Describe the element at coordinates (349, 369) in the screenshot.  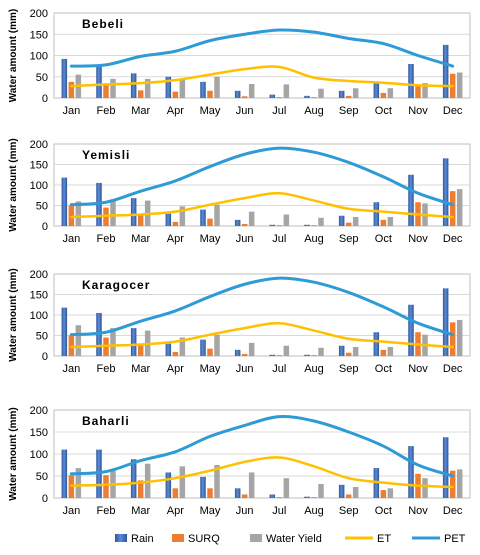
I see `x-tick-label: Sep` at that location.